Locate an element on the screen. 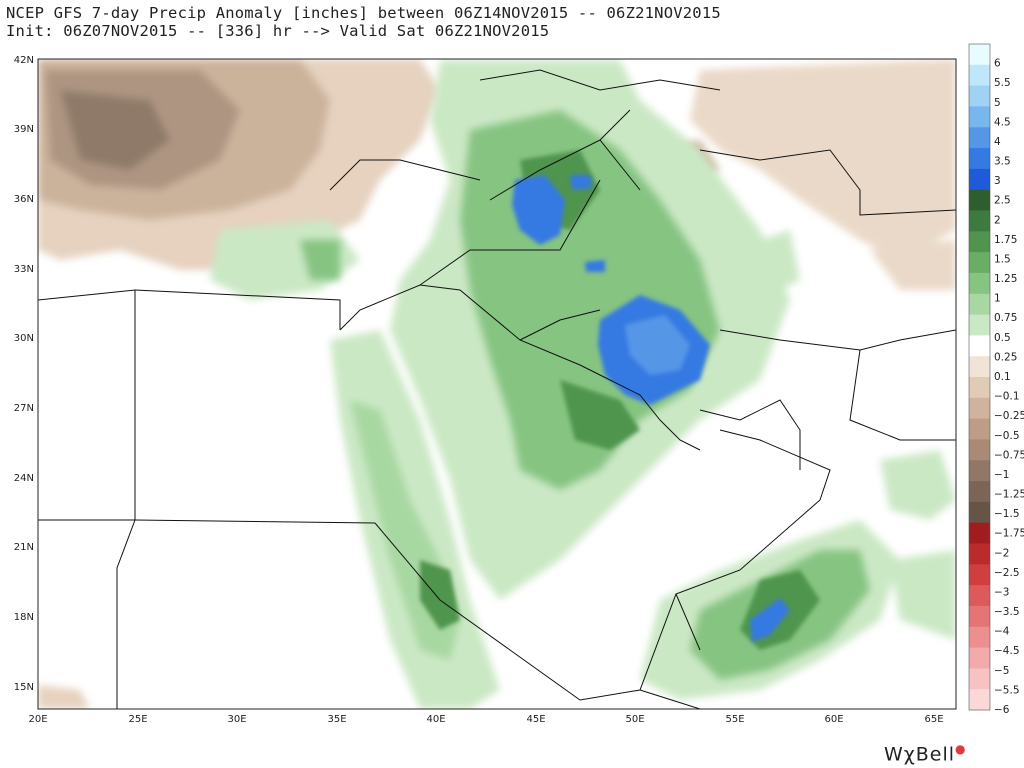 The width and height of the screenshot is (1024, 768). legend-label: 4.5 is located at coordinates (1002, 122).